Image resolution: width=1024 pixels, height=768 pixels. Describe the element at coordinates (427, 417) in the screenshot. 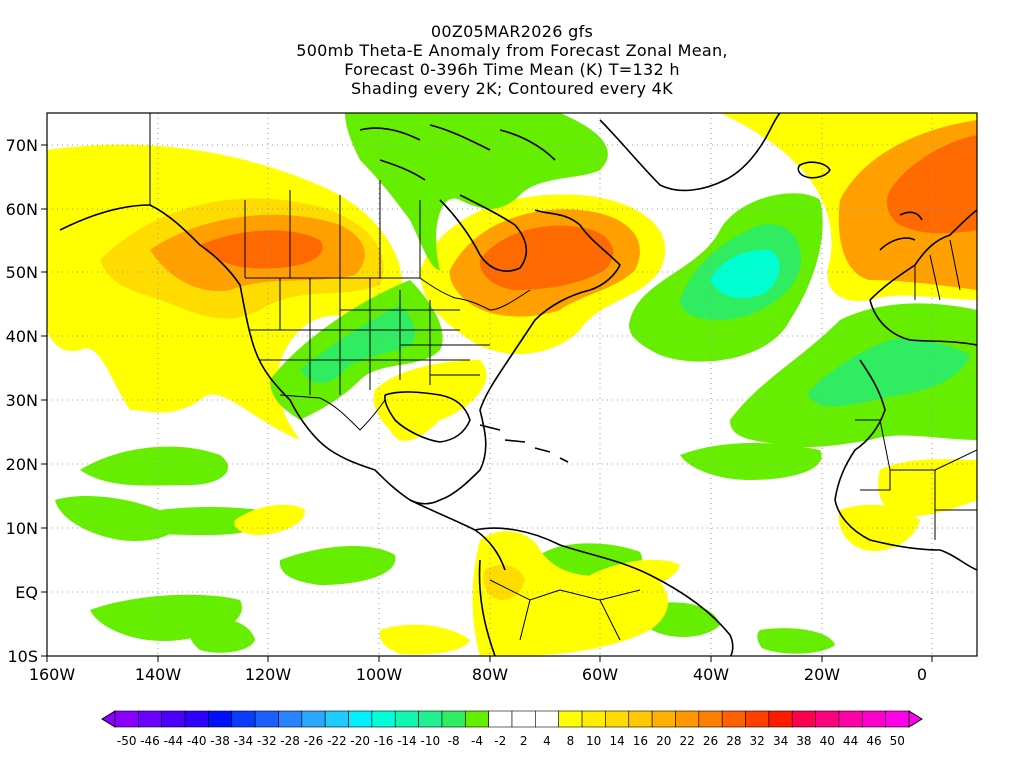

I see `coast-gulf-of-mexico` at that location.